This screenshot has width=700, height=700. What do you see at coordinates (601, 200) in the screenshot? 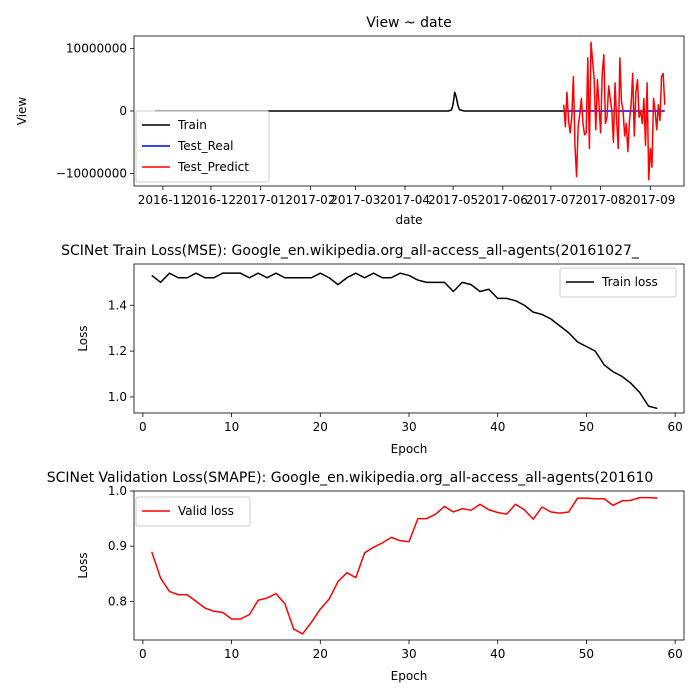
I see `x-tick-label: 2017-08` at bounding box center [601, 200].